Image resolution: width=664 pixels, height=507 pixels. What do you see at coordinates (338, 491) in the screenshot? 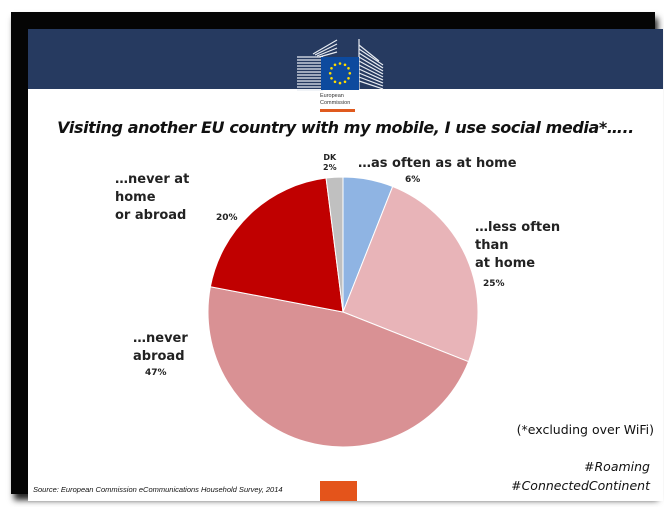
I see `accent-block` at bounding box center [338, 491].